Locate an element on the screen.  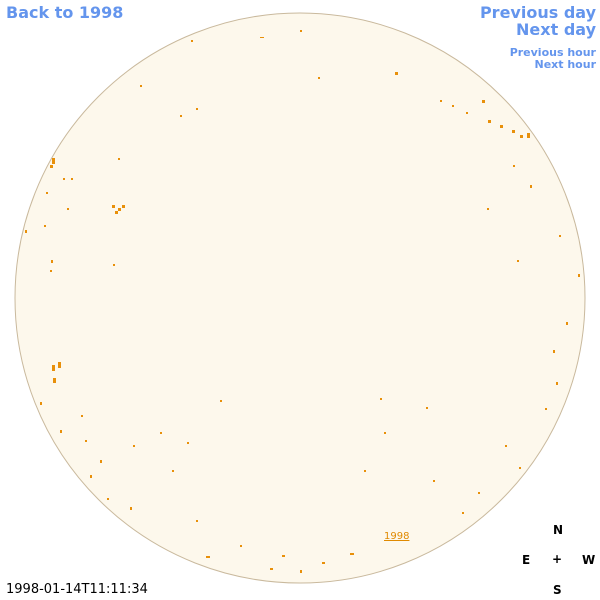
timestamp: 1998-01-14T11:11:34 is located at coordinates (77, 589).